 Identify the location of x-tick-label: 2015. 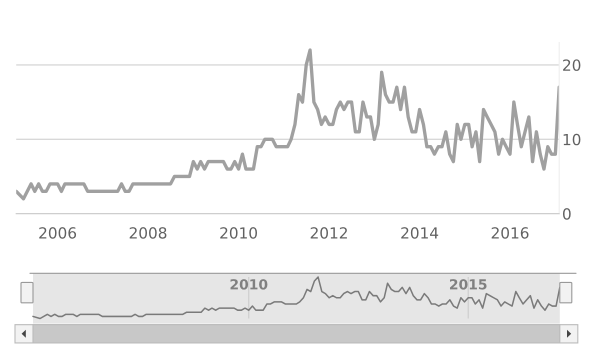
(468, 284).